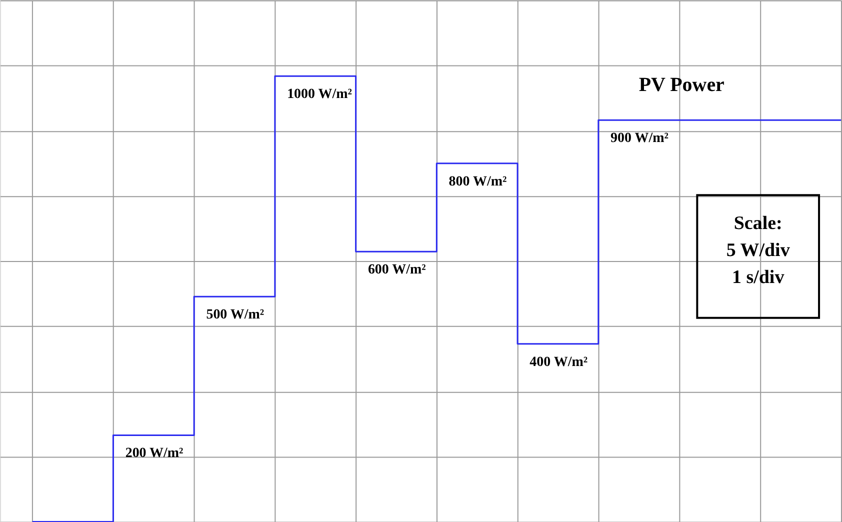 The image size is (842, 522). What do you see at coordinates (681, 85) in the screenshot?
I see `series-label: PV Power` at bounding box center [681, 85].